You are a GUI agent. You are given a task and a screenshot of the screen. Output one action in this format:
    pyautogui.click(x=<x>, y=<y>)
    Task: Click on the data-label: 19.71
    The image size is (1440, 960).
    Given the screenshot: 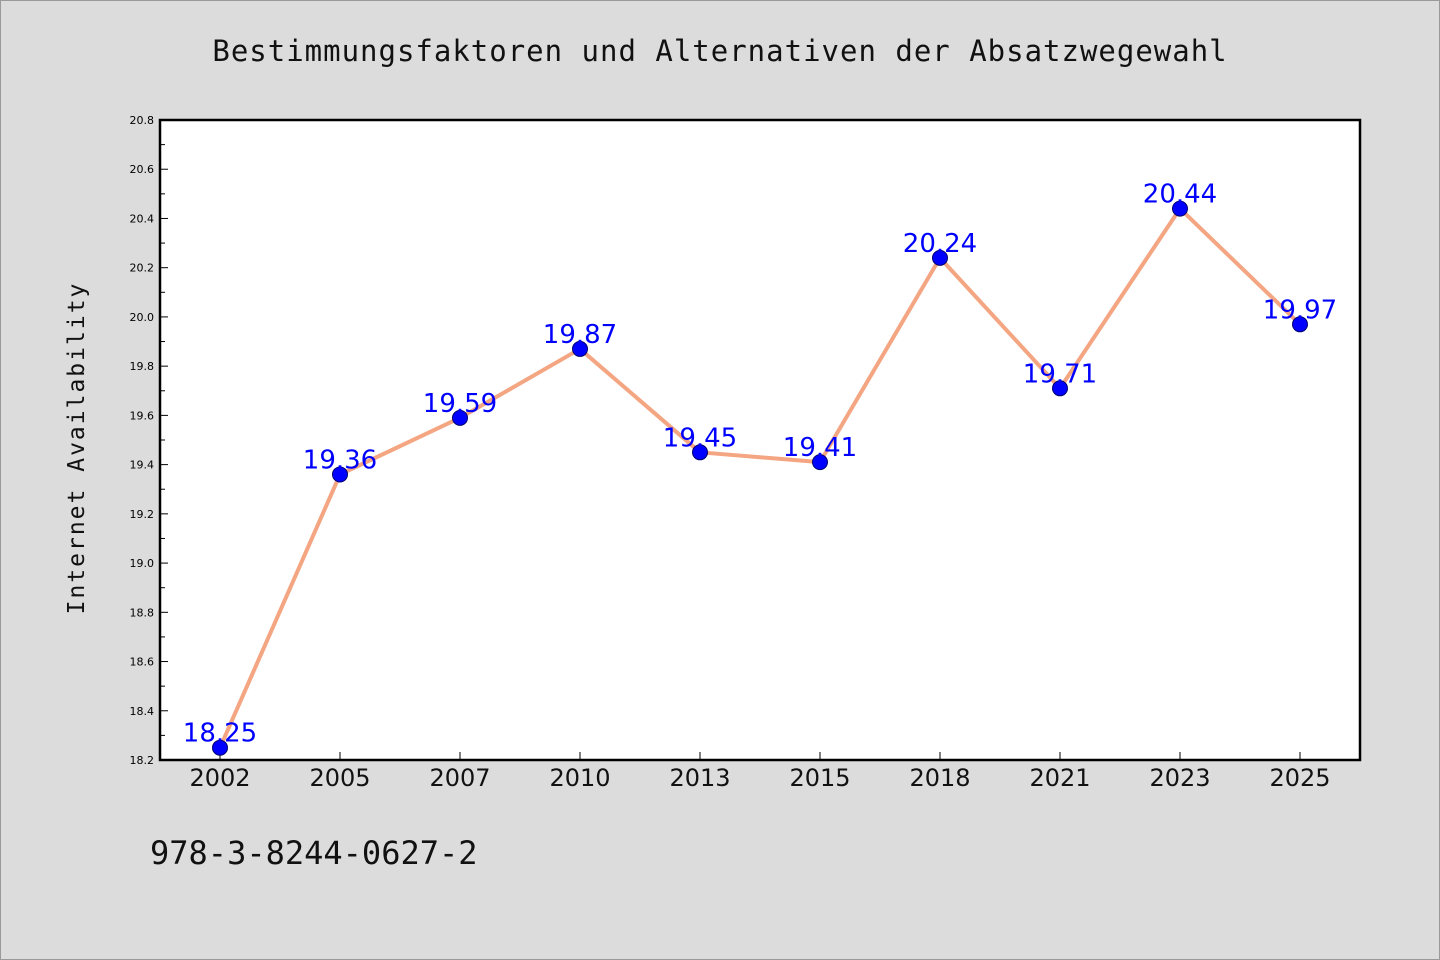 What is the action you would take?
    pyautogui.click(x=1060, y=374)
    